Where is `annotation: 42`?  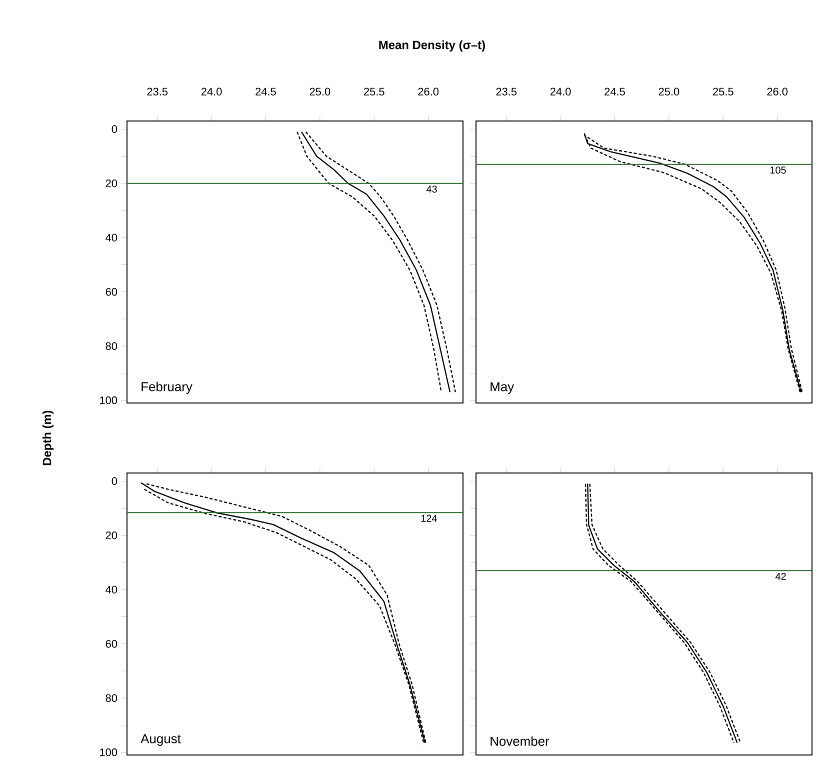
annotation: 42 is located at coordinates (780, 576).